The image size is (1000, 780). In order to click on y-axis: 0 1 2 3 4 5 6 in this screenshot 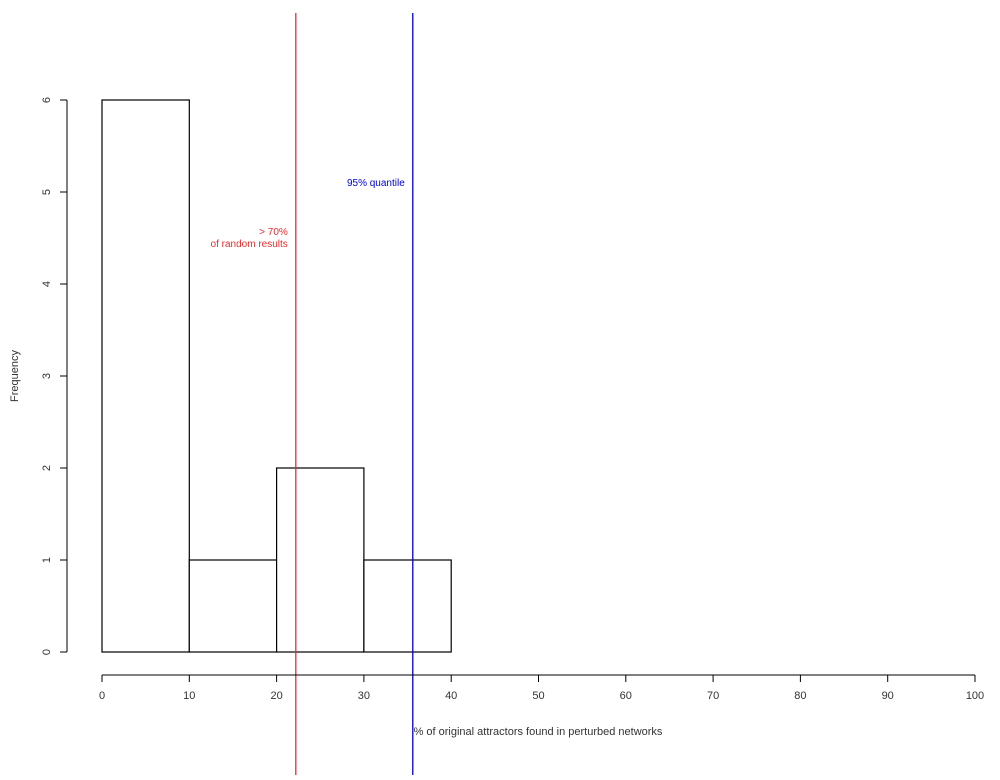, I will do `click(54, 376)`.